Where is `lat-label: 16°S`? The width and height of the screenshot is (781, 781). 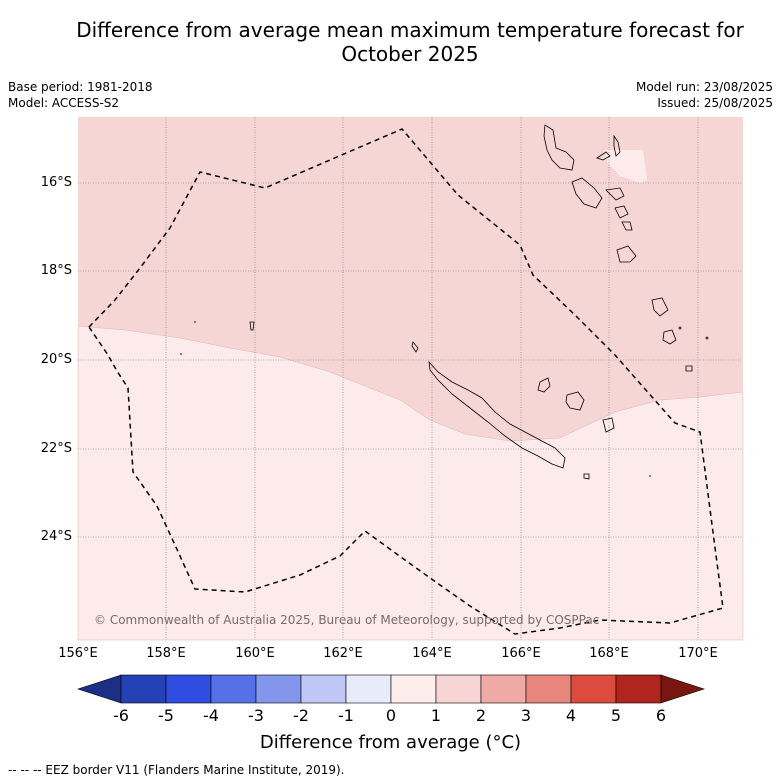 lat-label: 16°S is located at coordinates (56, 182).